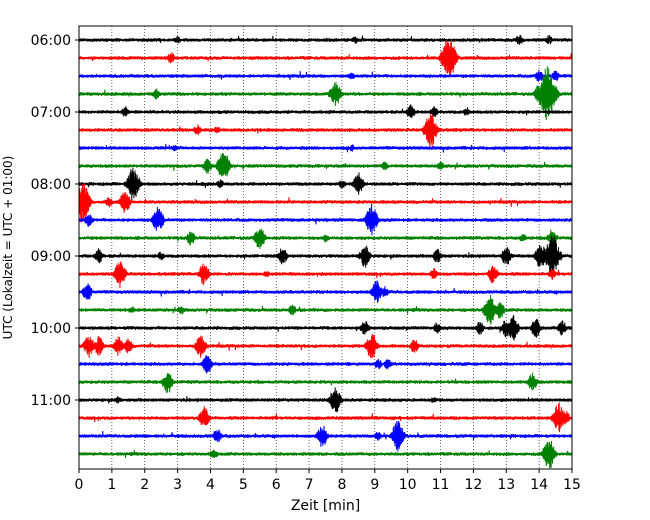 Image resolution: width=650 pixels, height=520 pixels. What do you see at coordinates (309, 485) in the screenshot?
I see `x-tick-label: 7` at bounding box center [309, 485].